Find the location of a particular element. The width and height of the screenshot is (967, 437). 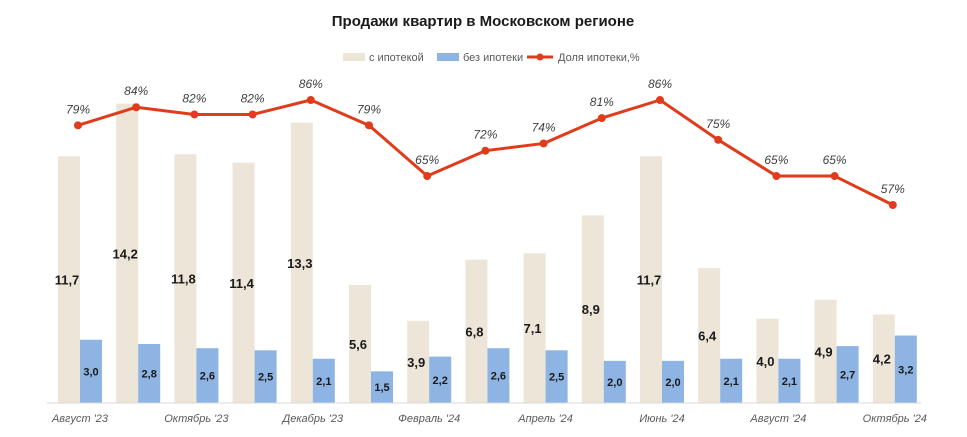

legend-swatch-mortgage is located at coordinates (354, 57).